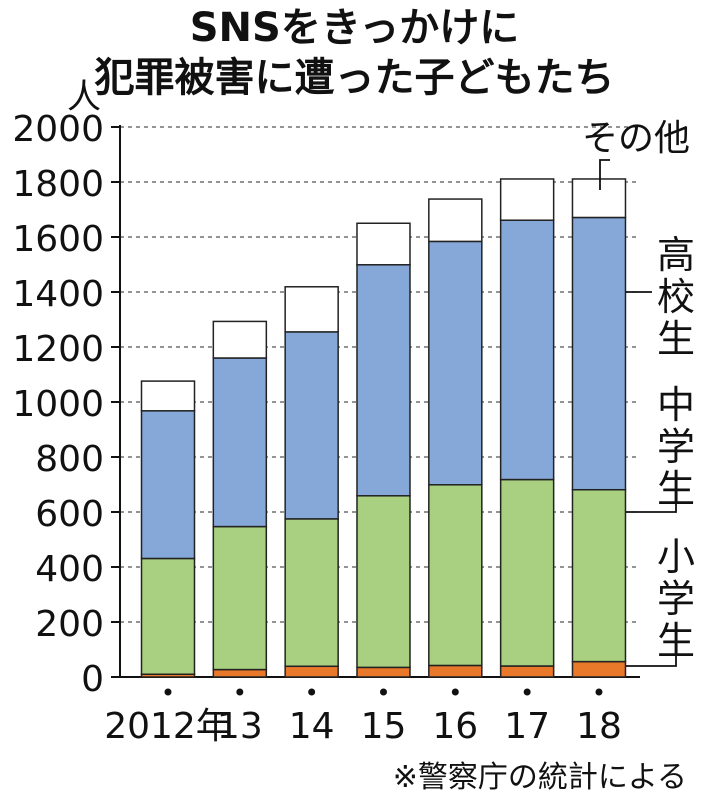 Image resolution: width=709 pixels, height=803 pixels. What do you see at coordinates (354, 78) in the screenshot?
I see `chart-title-line-2: 犯罪被害に遭った子どもたち` at bounding box center [354, 78].